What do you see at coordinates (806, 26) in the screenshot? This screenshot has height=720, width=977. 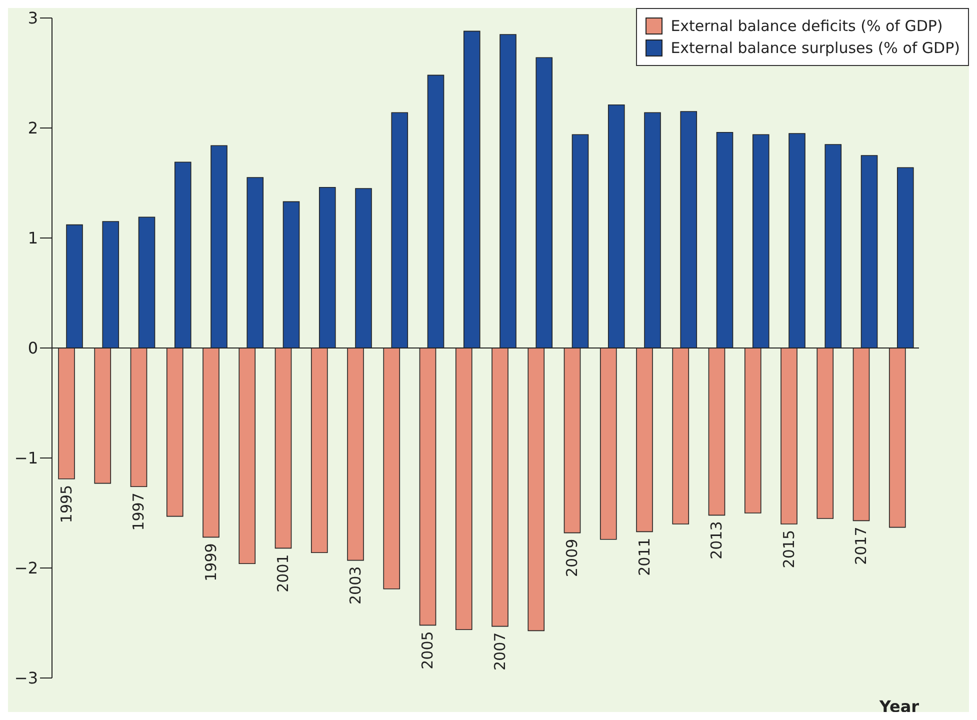 I see `legend-label: External balance deficits (% of GDP)` at bounding box center [806, 26].